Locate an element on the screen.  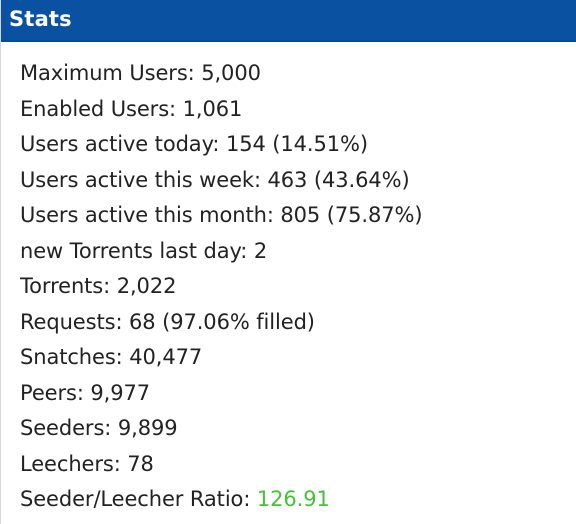
stat-label: Users active today is located at coordinates (116, 144).